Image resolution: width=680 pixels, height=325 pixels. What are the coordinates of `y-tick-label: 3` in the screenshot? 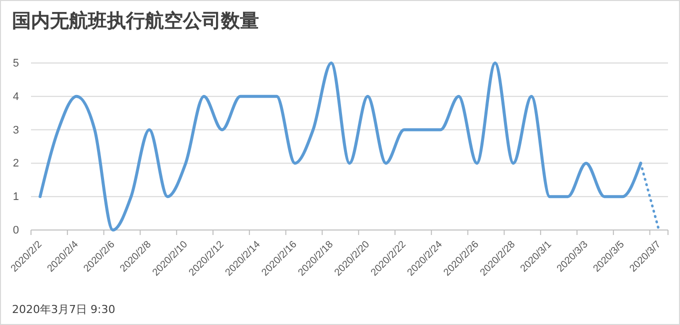 It's located at (15, 130).